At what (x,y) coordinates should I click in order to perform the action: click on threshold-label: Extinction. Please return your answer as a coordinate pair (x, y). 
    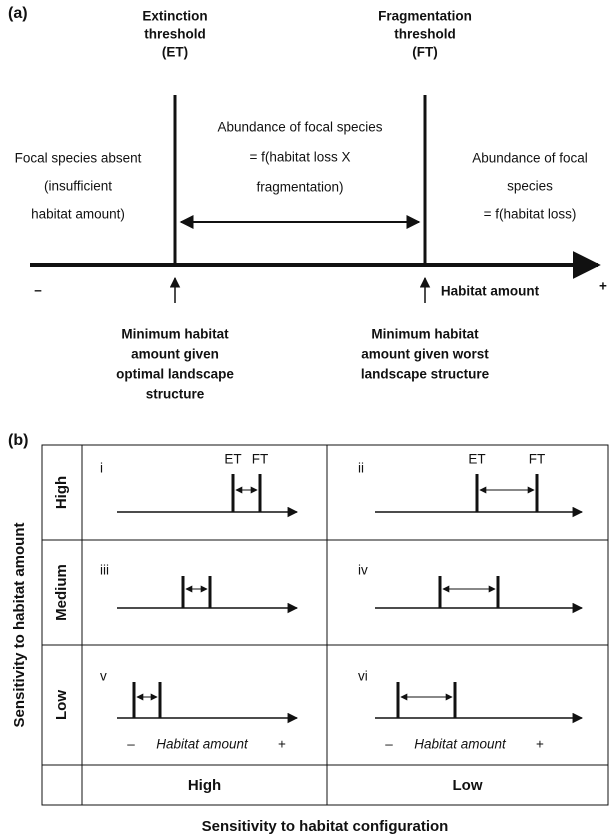
    Looking at the image, I should click on (174, 16).